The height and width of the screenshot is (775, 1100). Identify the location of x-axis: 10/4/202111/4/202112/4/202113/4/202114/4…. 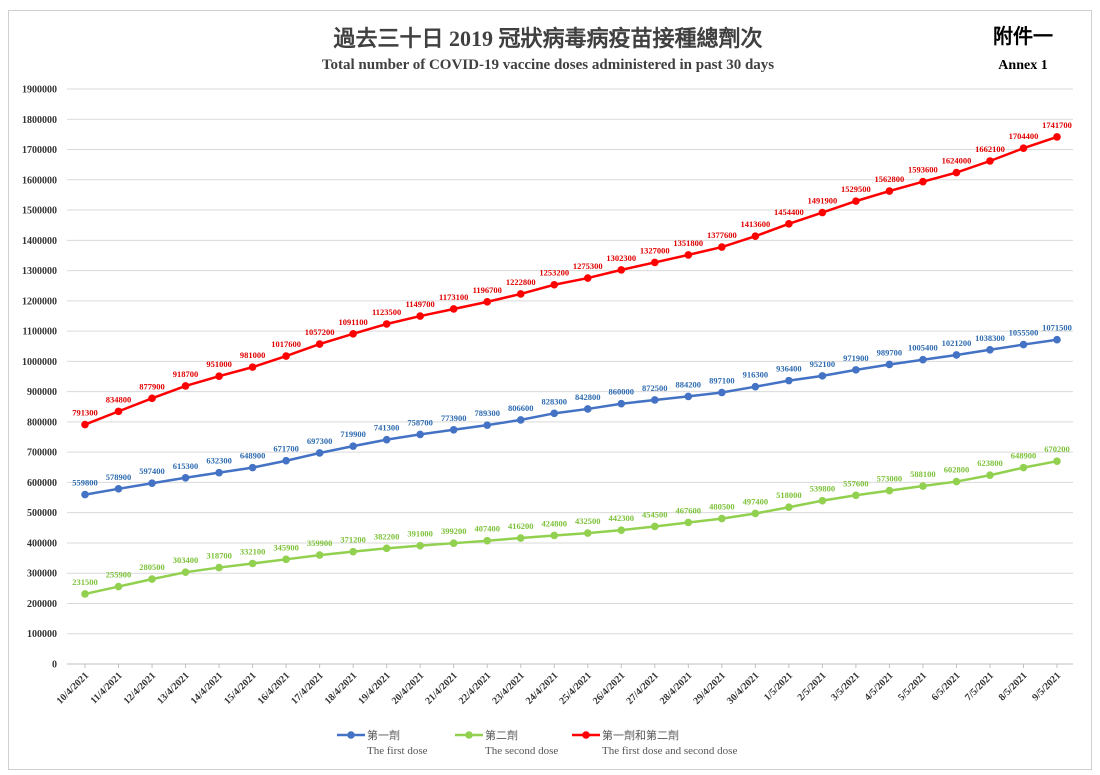
(559, 685).